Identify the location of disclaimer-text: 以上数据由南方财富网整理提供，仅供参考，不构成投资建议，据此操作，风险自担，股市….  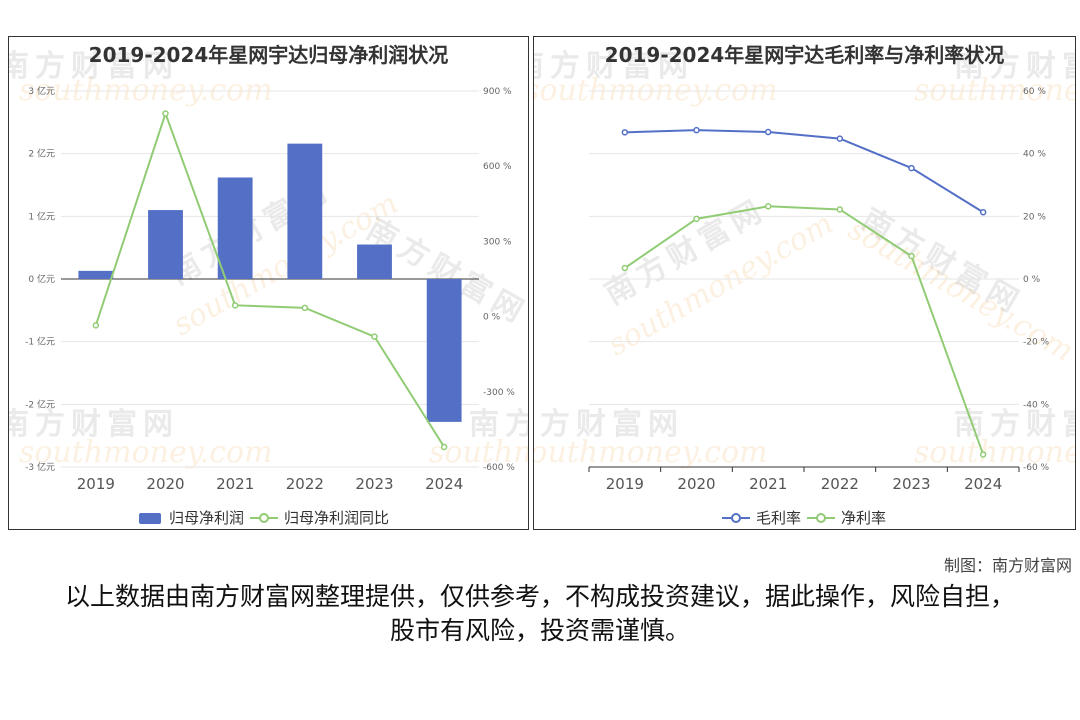
(539, 613).